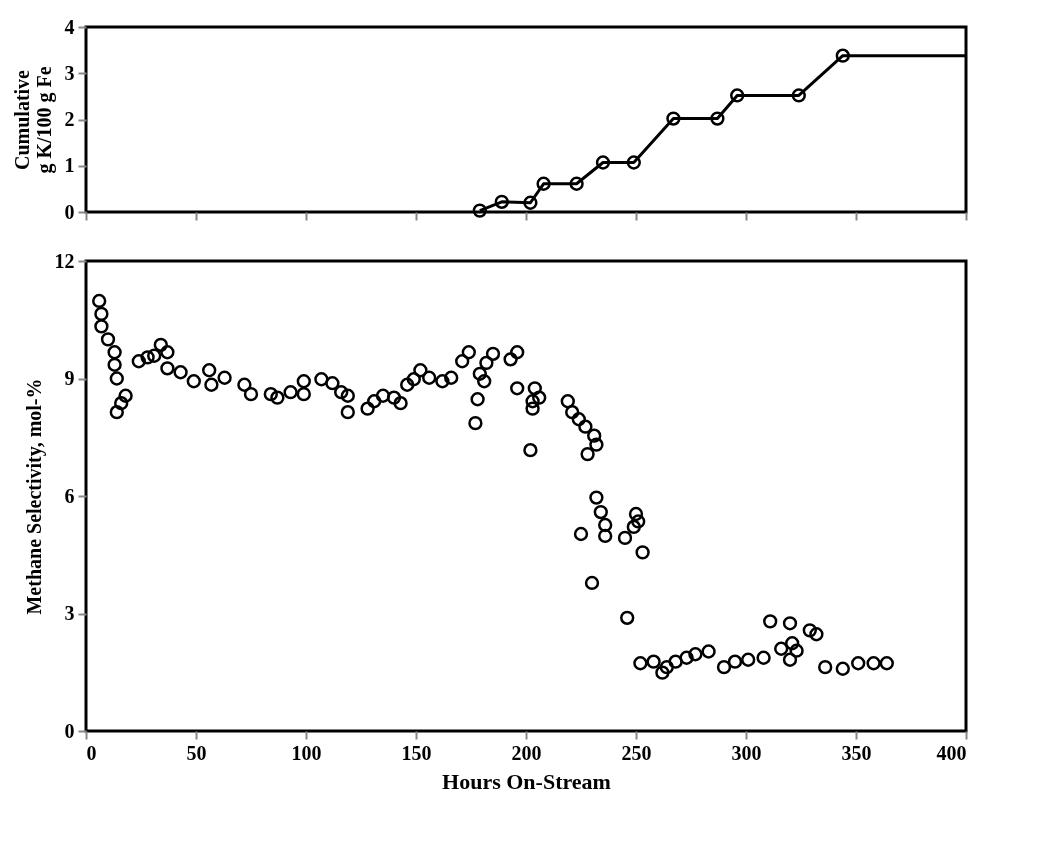 This screenshot has height=867, width=1061. Describe the element at coordinates (856, 752) in the screenshot. I see `x-tick-label: 350` at that location.